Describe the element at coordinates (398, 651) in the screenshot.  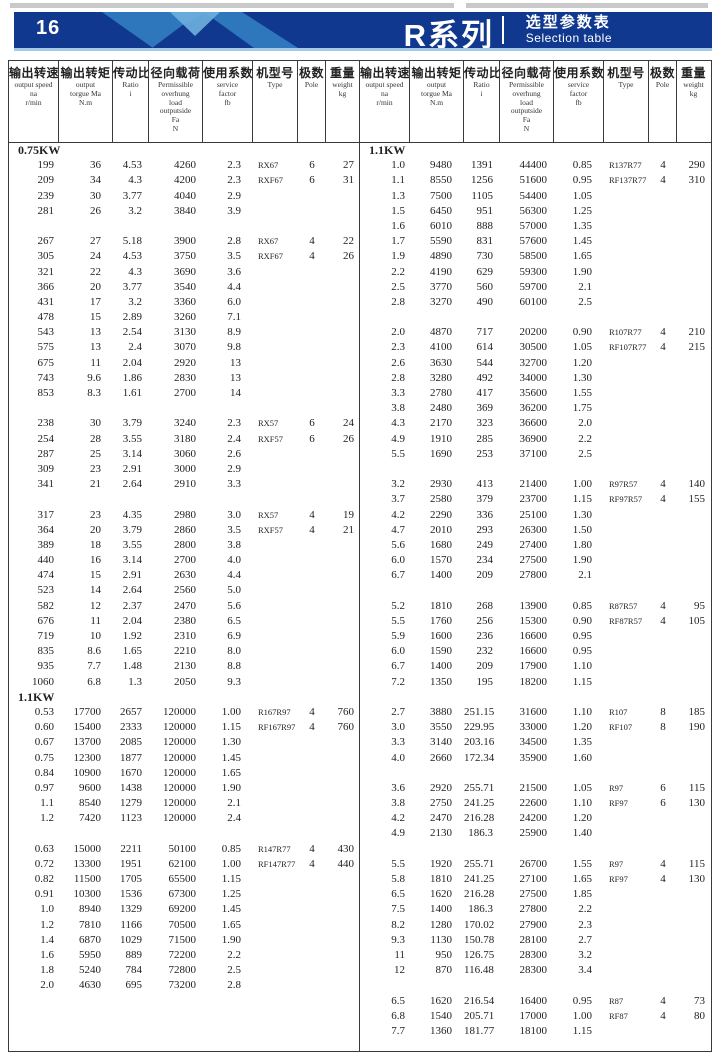
I see `cell-output-speed: 6.0` at that location.